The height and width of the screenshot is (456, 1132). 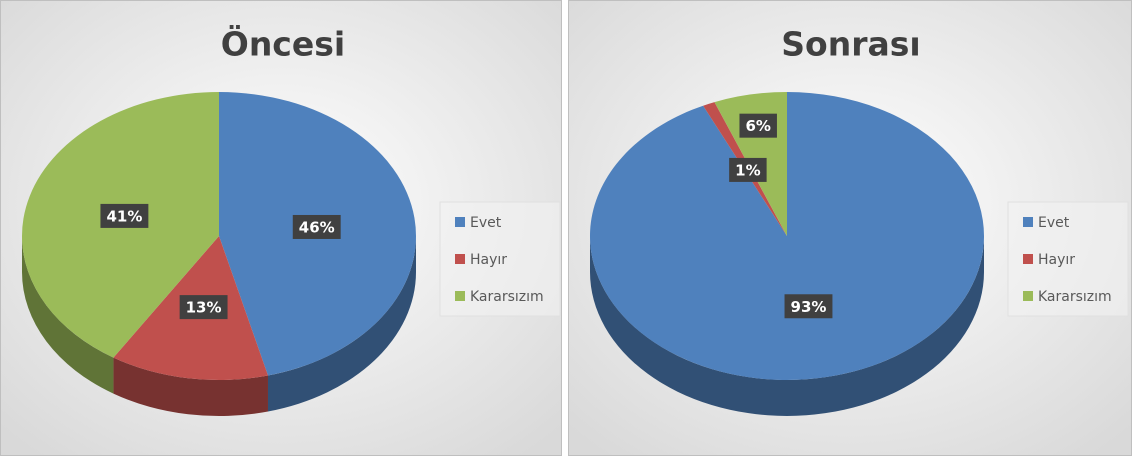 I want to click on data-label: 13%, so click(x=204, y=308).